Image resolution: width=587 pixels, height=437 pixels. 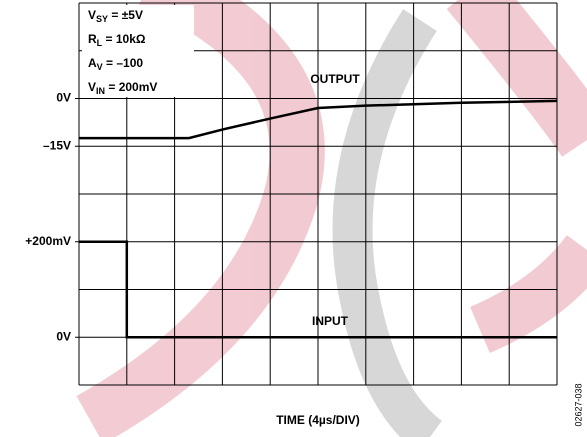 What do you see at coordinates (138, 51) in the screenshot?
I see `conditions-box` at bounding box center [138, 51].